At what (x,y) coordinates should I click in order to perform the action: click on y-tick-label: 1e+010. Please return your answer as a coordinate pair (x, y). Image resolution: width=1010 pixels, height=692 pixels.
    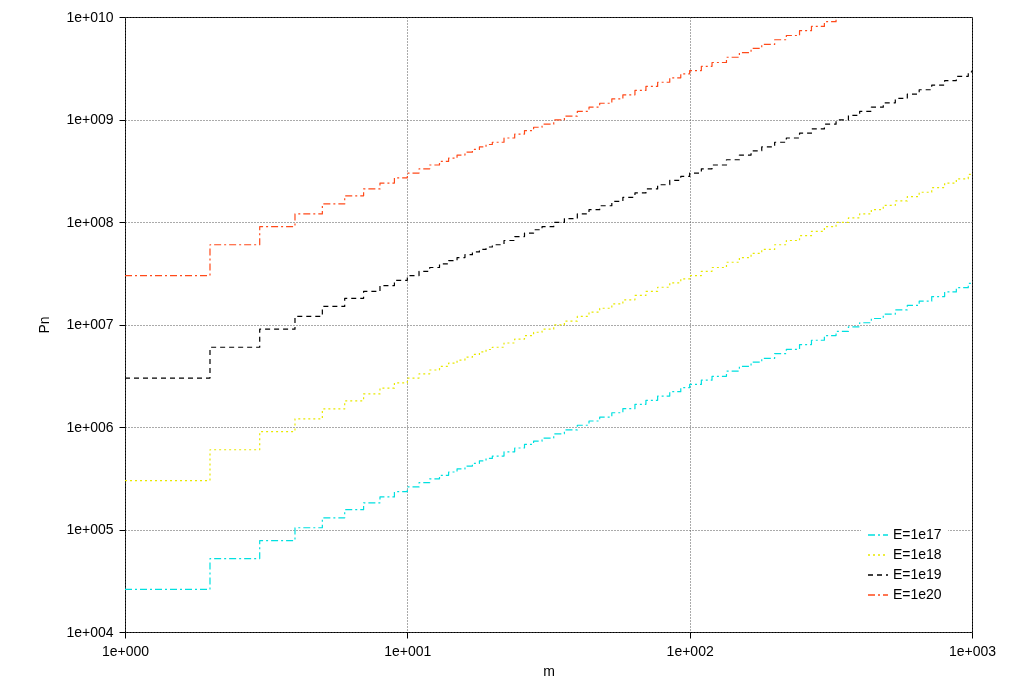
    Looking at the image, I should click on (90, 16).